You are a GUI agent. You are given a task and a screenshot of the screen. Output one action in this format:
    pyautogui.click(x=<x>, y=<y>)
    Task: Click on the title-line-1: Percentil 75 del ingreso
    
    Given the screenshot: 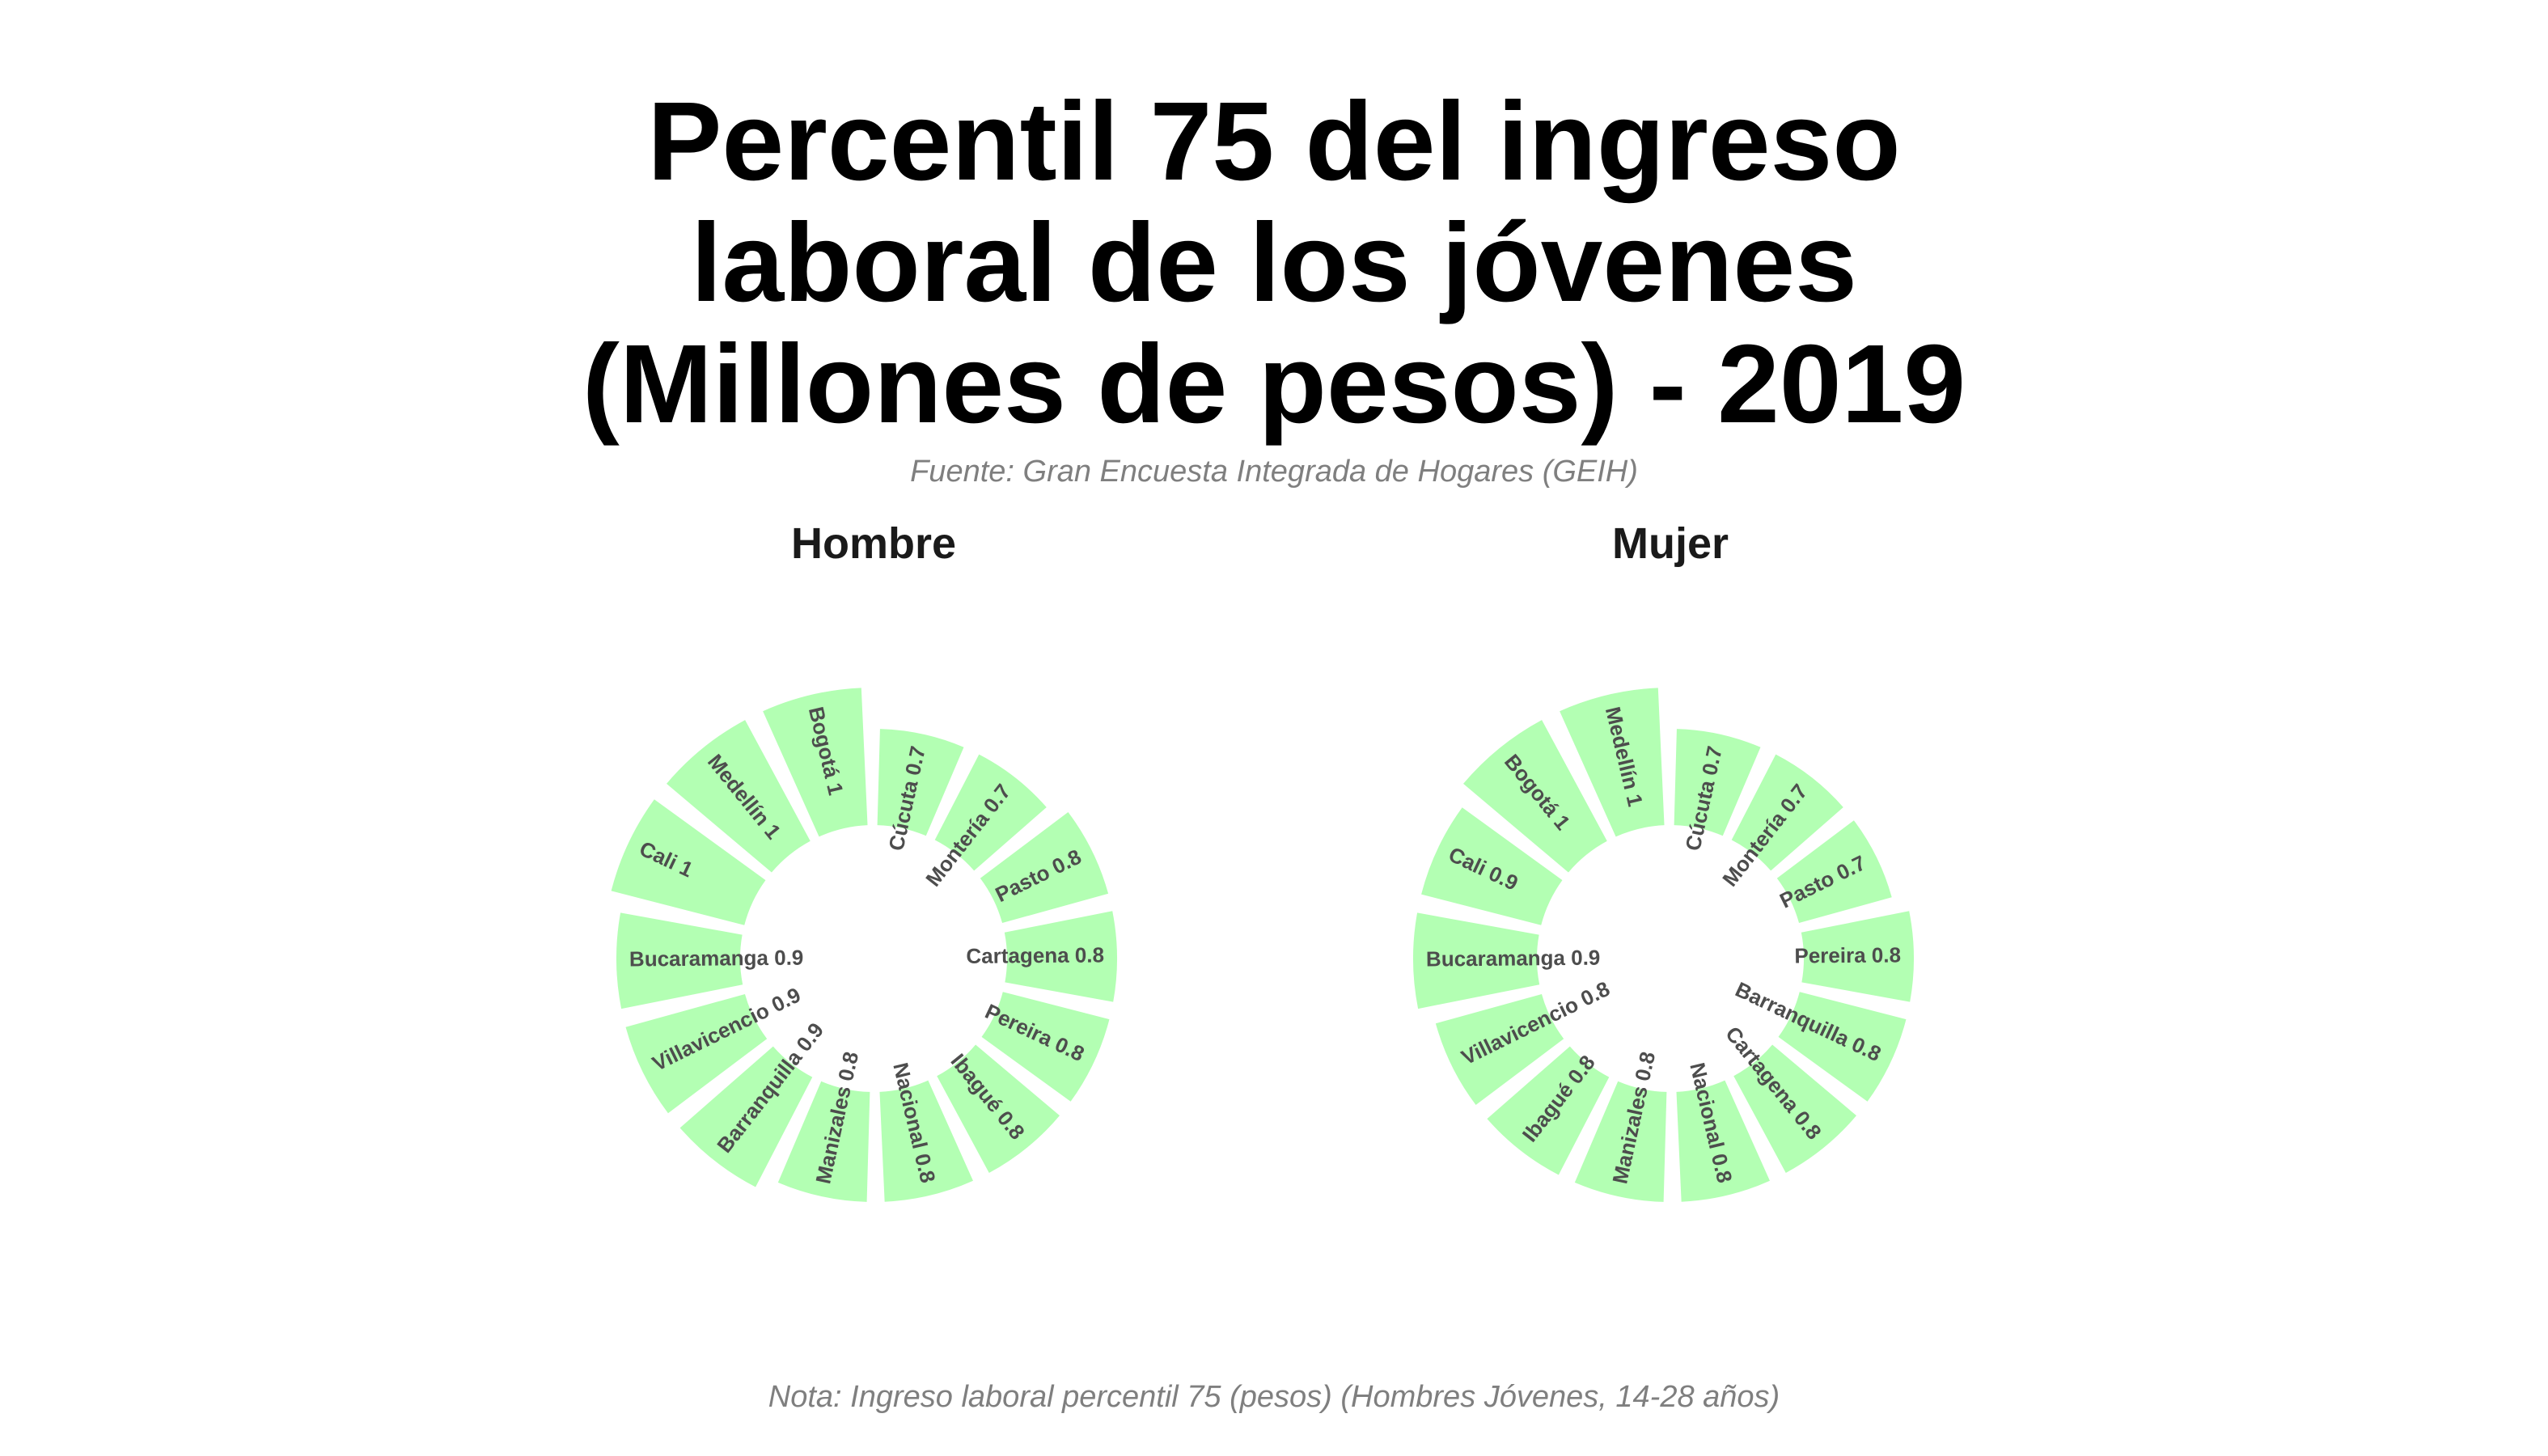 What is the action you would take?
    pyautogui.click(x=1274, y=141)
    